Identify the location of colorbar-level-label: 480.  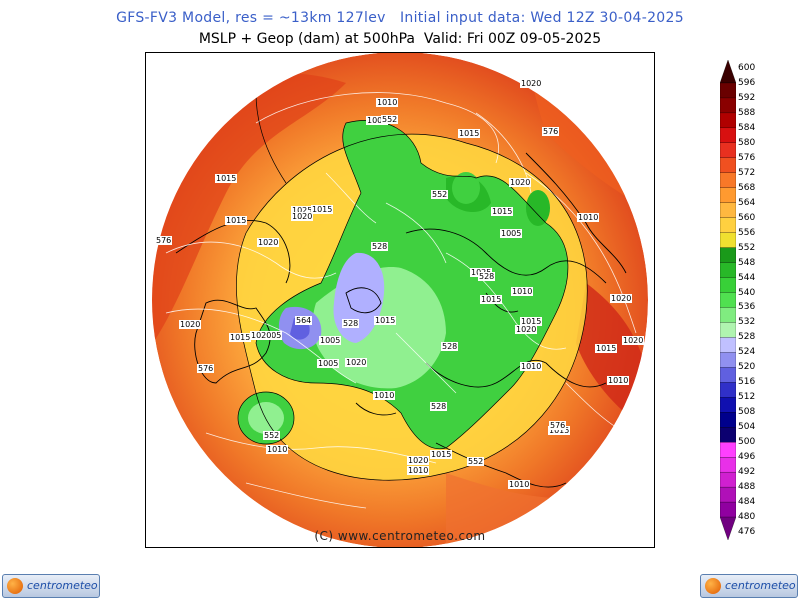
(747, 517).